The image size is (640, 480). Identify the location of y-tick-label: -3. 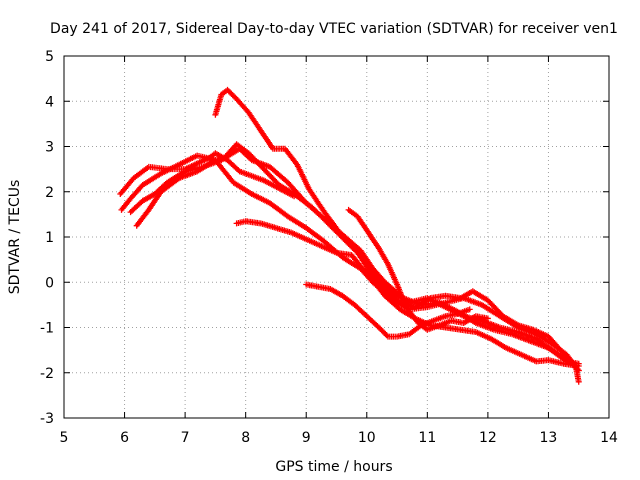
(47, 419).